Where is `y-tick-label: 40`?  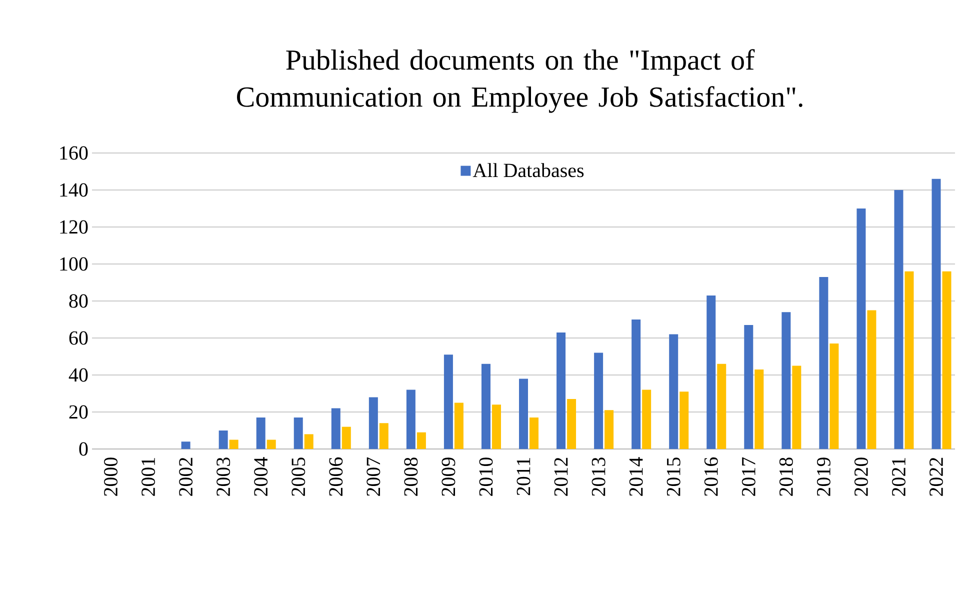
y-tick-label: 40 is located at coordinates (78, 375).